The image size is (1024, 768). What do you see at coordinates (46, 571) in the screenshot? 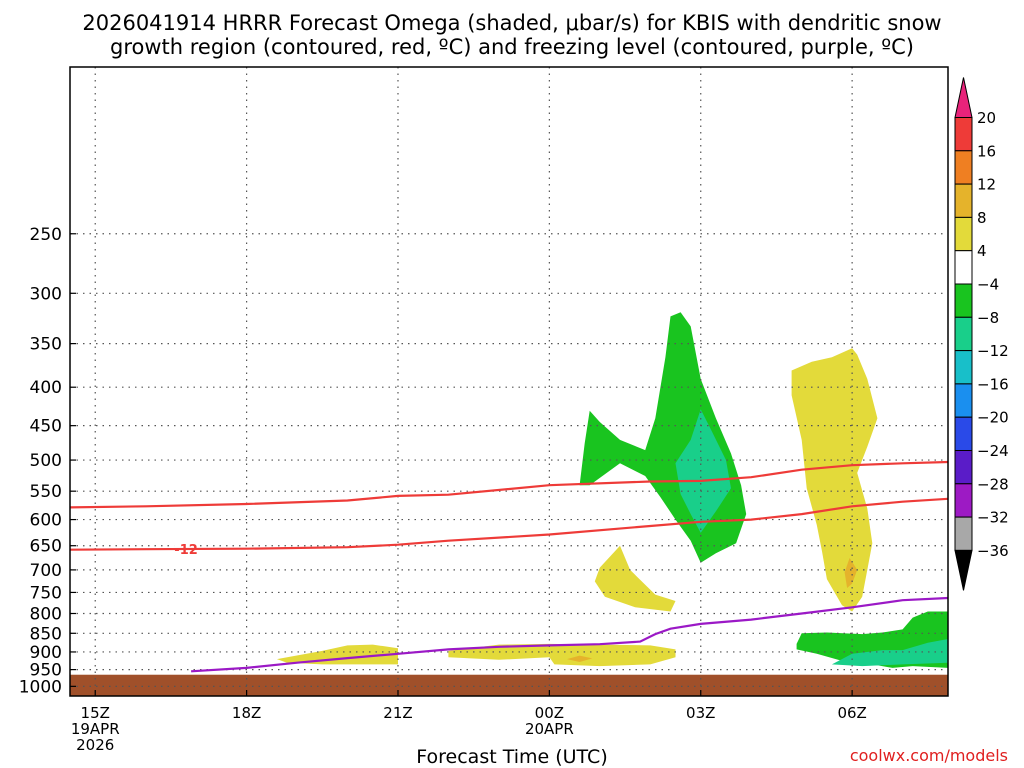
I see `y-tick-label: 700` at bounding box center [46, 571].